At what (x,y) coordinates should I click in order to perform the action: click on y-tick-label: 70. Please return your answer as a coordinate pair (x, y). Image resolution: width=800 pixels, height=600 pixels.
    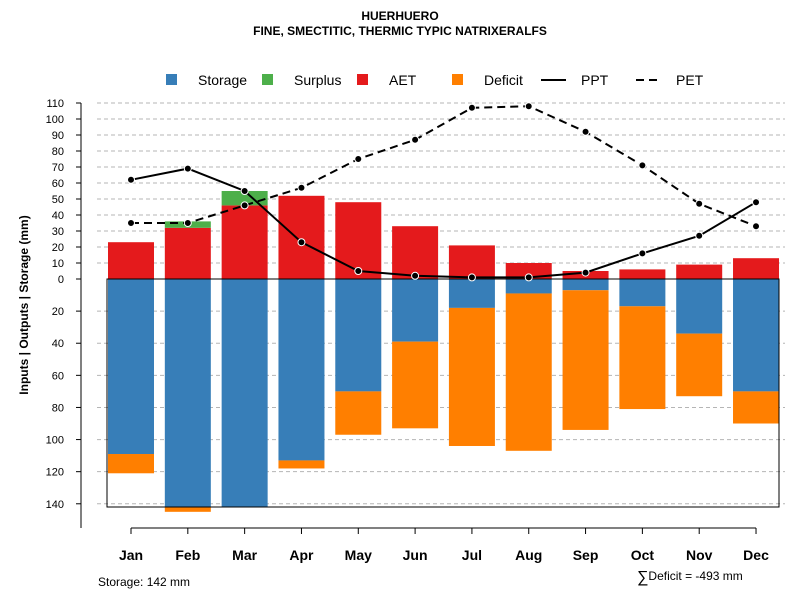
    Looking at the image, I should click on (58, 168).